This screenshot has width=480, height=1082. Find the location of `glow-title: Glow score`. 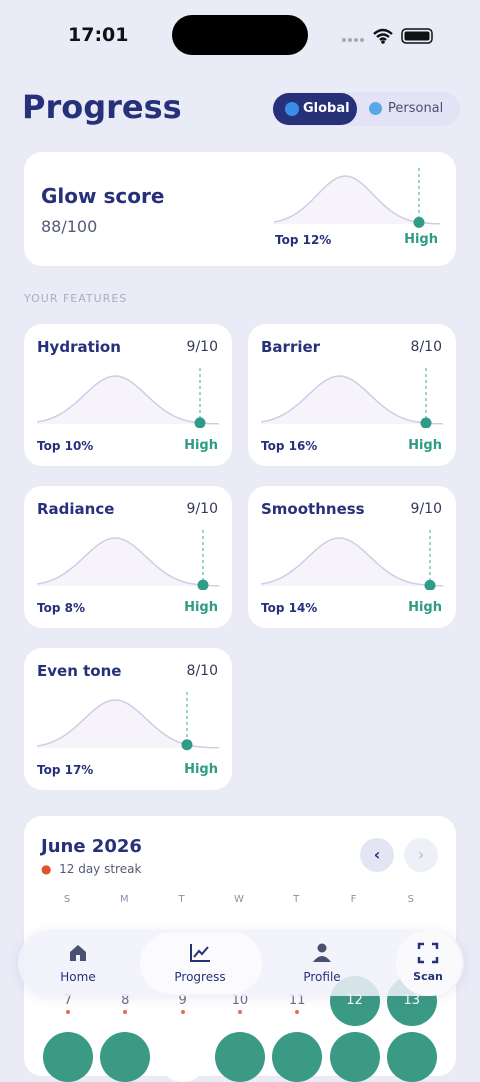

glow-title: Glow score is located at coordinates (103, 196).